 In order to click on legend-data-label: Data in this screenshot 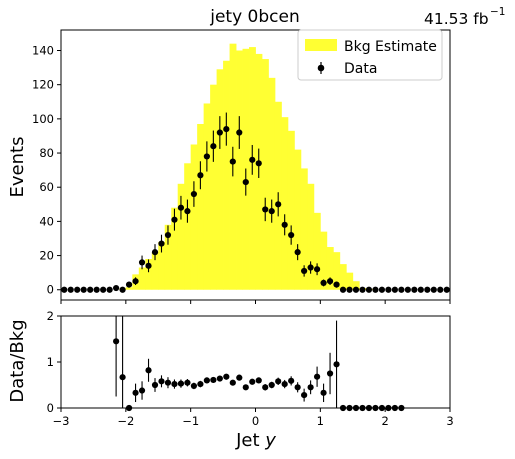, I will do `click(360, 69)`.